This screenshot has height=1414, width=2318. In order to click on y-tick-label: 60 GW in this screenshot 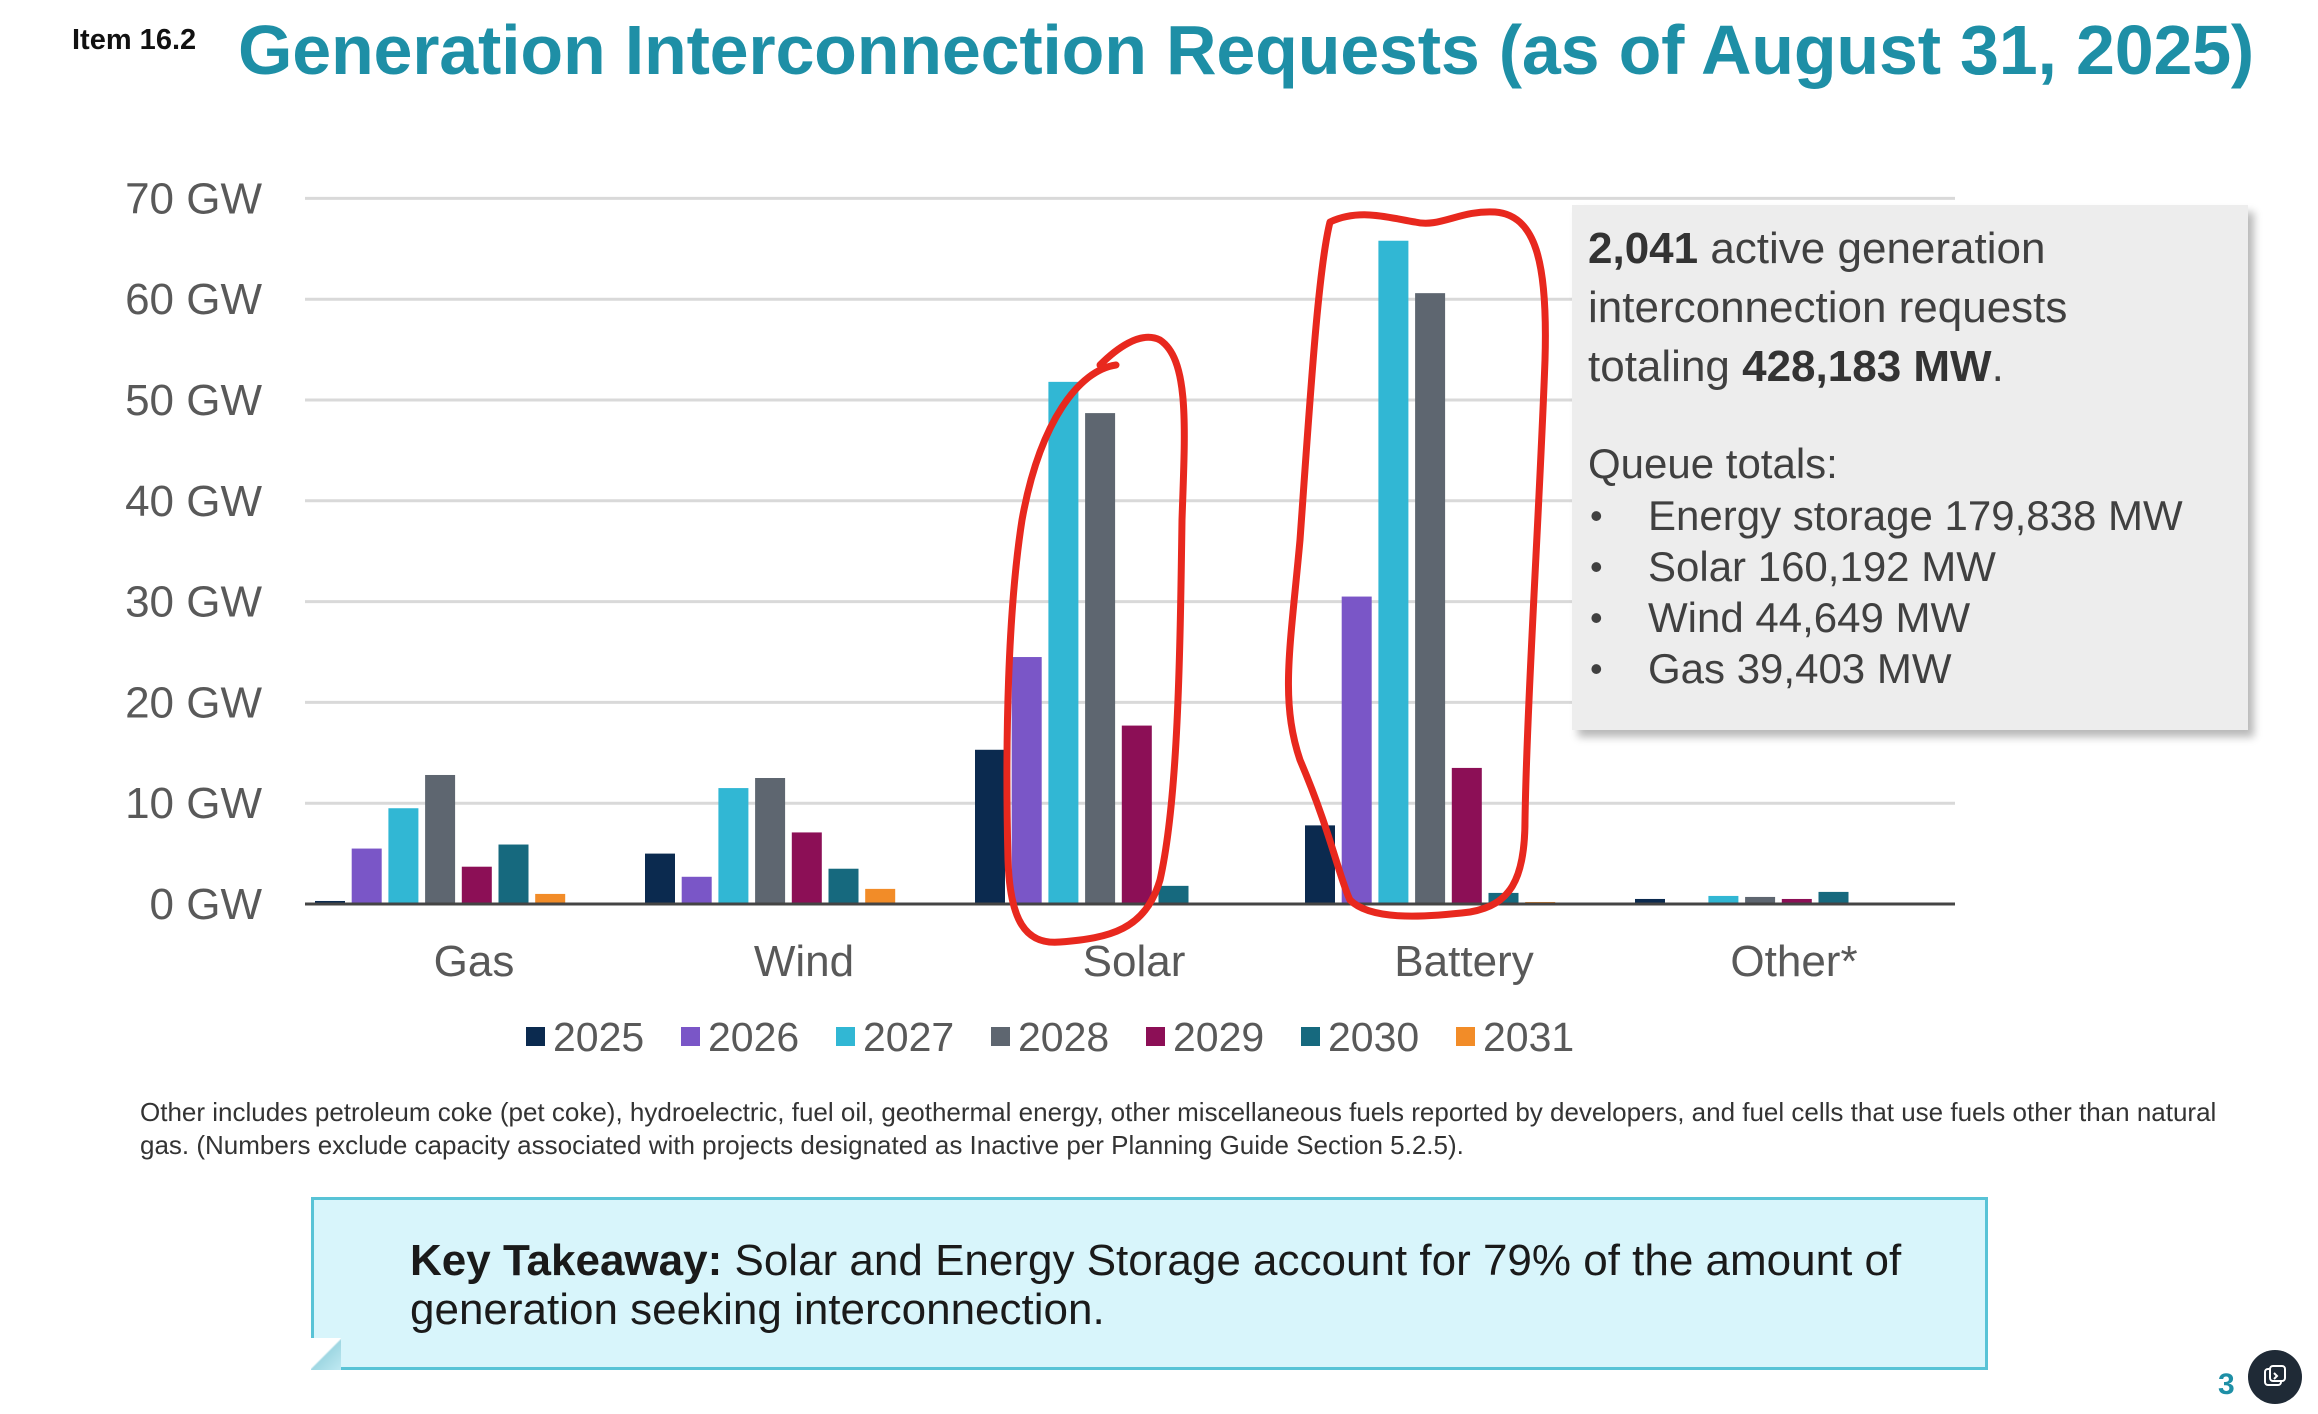, I will do `click(193, 299)`.